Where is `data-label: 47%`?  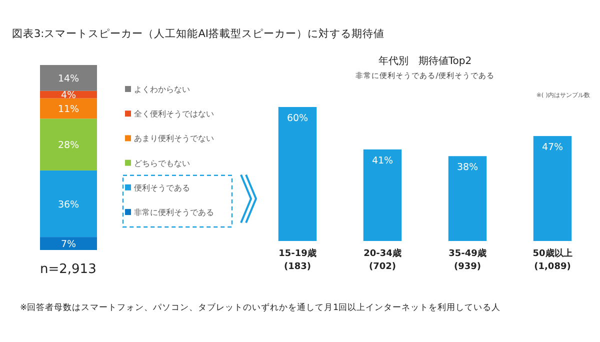
data-label: 47% is located at coordinates (553, 148).